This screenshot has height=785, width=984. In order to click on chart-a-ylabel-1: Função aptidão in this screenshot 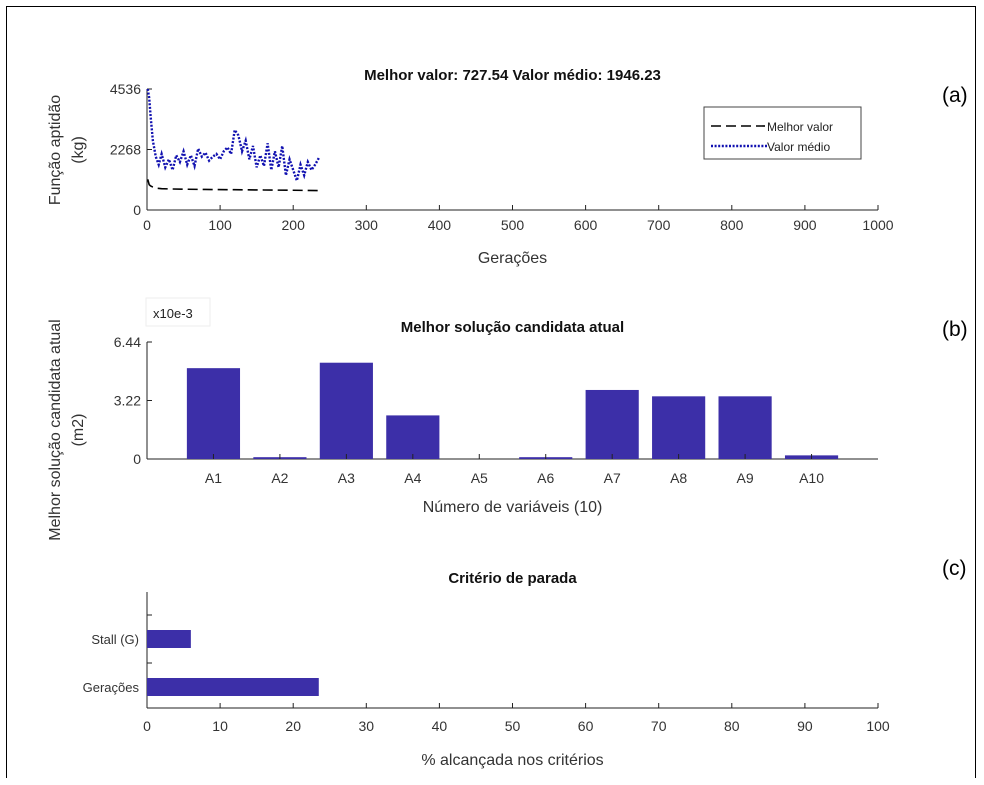, I will do `click(55, 150)`.